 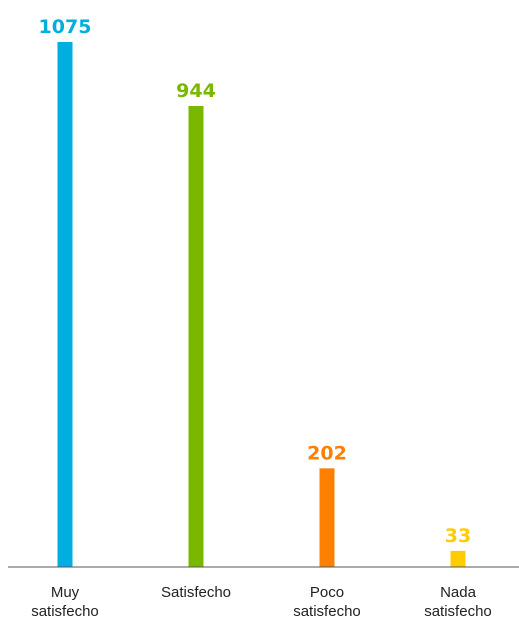 I want to click on value-label-3: 33, so click(x=458, y=536).